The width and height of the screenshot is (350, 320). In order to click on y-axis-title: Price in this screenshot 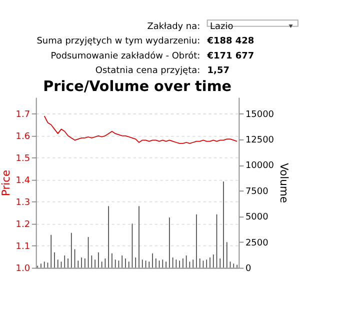, I will do `click(6, 182)`.